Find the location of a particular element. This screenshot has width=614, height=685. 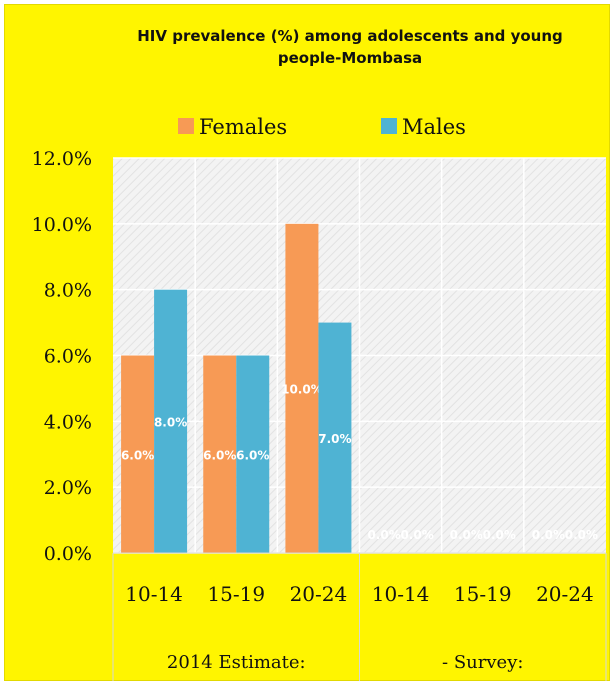

legend-label-males: Males is located at coordinates (434, 127).